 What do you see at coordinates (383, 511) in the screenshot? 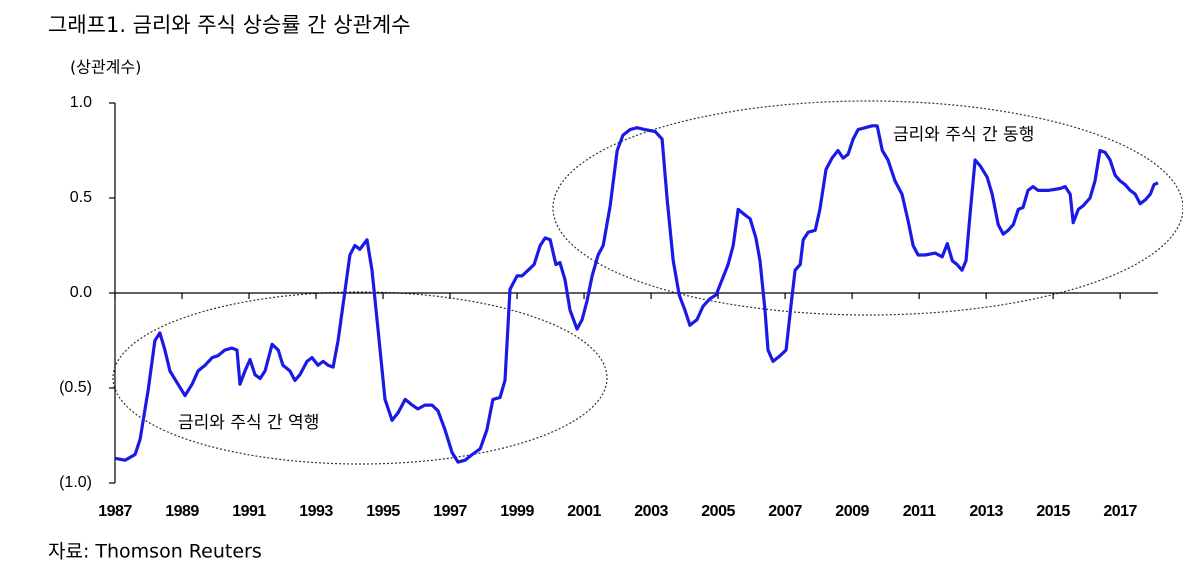
I see `x-tick-label: 1995` at bounding box center [383, 511].